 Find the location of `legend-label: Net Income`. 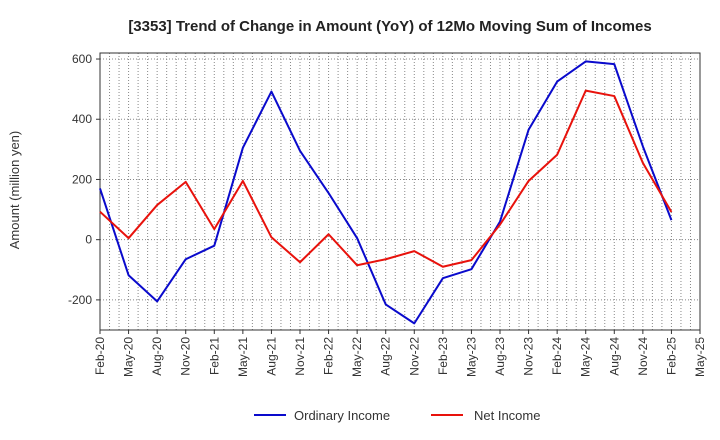

legend-label: Net Income is located at coordinates (507, 415).